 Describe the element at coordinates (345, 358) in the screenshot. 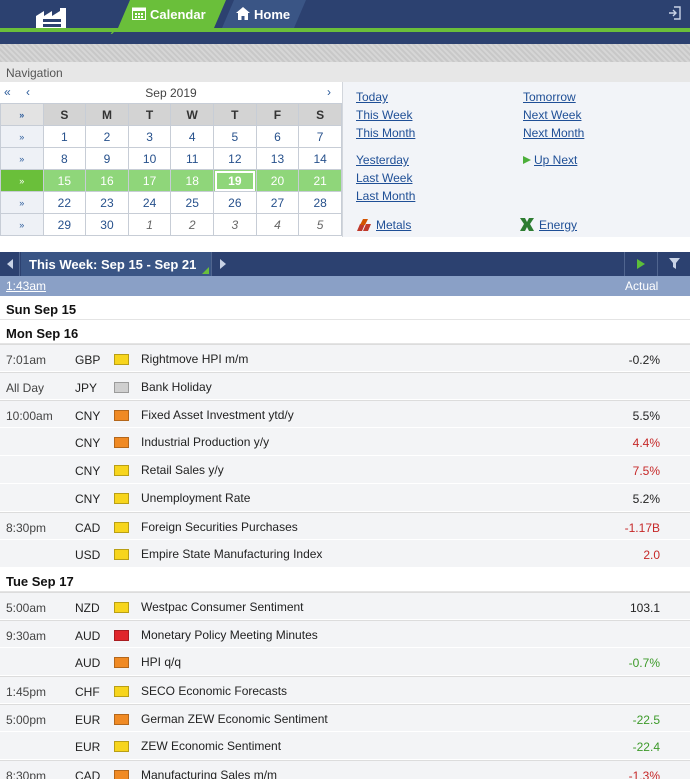

I see `event-row: 7:01am GBP Rightmove HPI m/m -0.2%` at that location.